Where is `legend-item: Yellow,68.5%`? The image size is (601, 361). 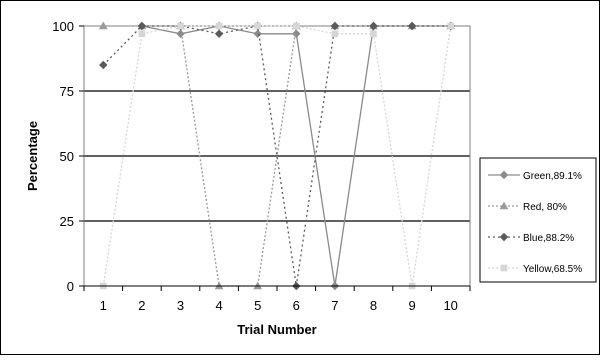
legend-item: Yellow,68.5% is located at coordinates (535, 269).